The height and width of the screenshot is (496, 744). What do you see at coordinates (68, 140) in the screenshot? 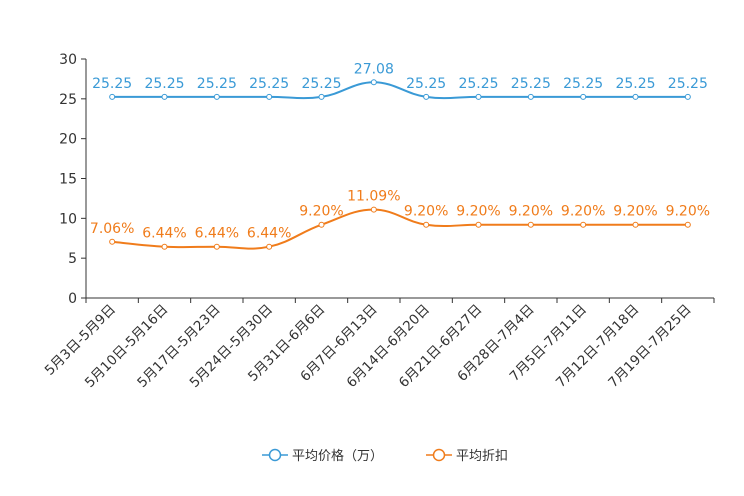
I see `y-tick-label: 20` at bounding box center [68, 140].